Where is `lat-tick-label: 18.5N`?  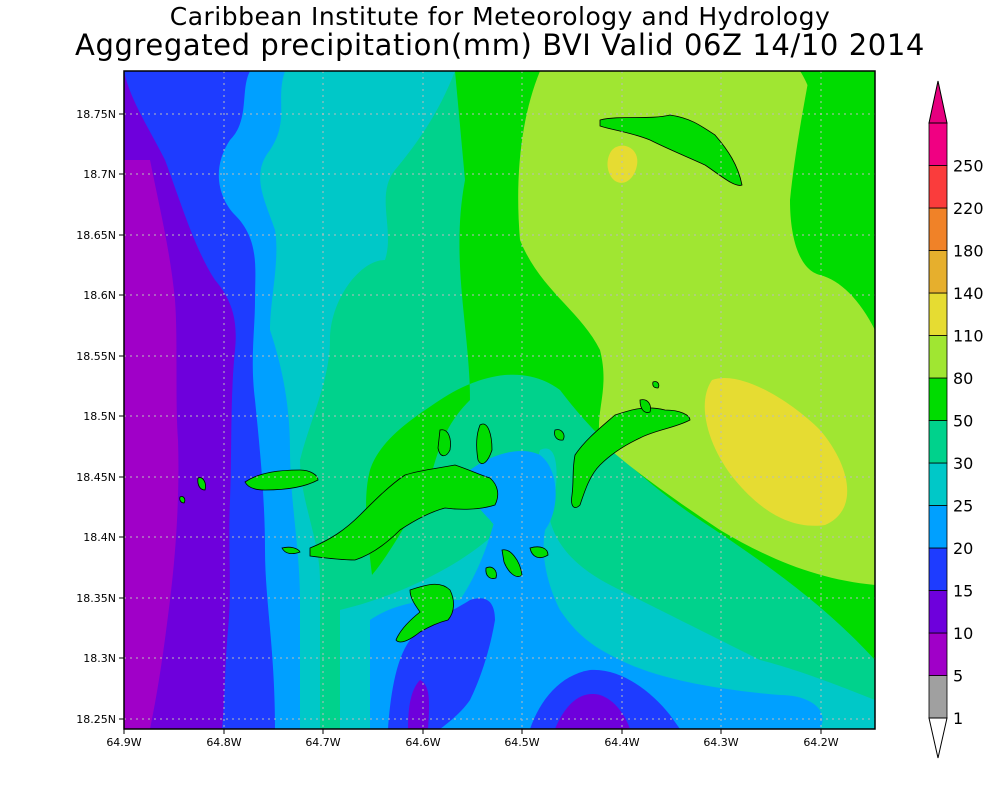 lat-tick-label: 18.5N is located at coordinates (99, 416).